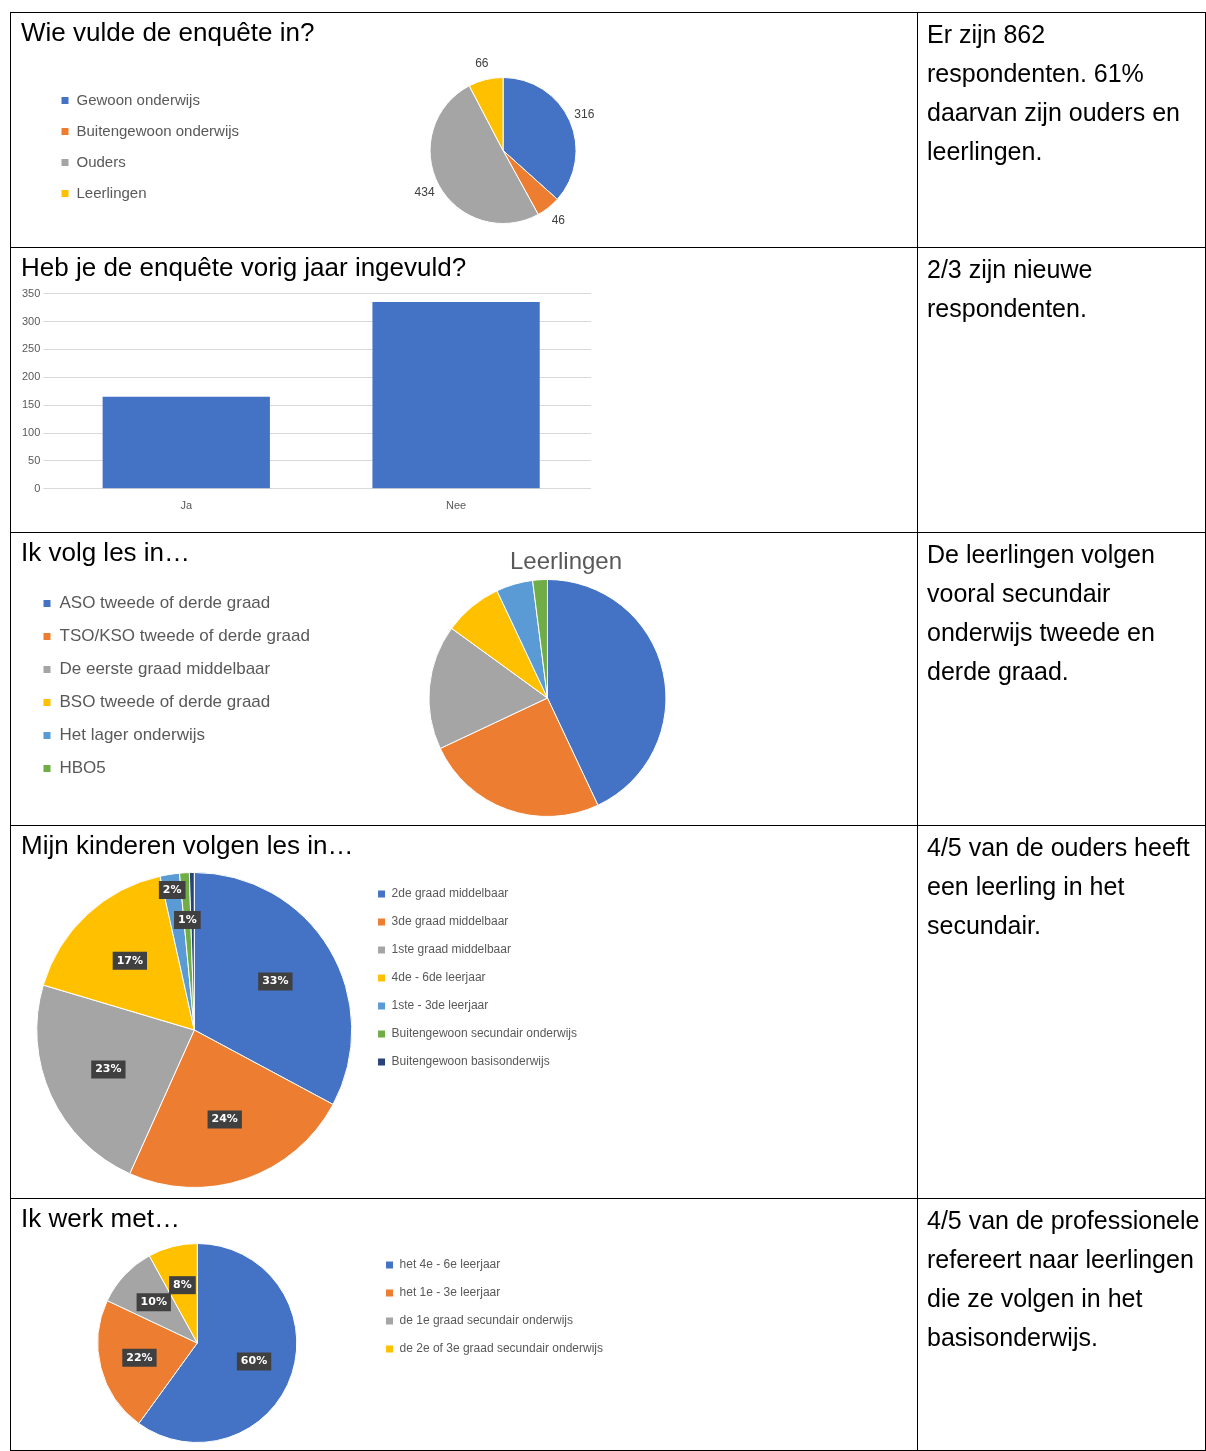  I want to click on text: 4/5 van de professionele refereert naar leerlingen die ze volgen in het basisonderwijs., so click(1064, 1279).